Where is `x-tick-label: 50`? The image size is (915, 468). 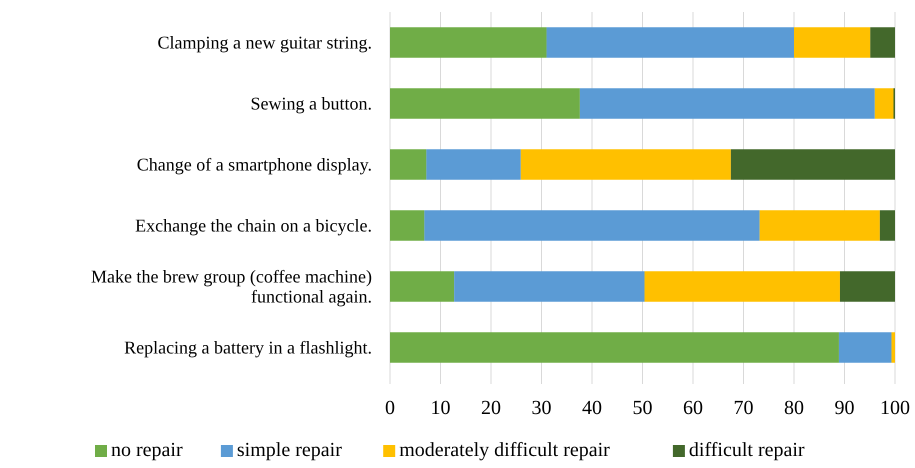 x-tick-label: 50 is located at coordinates (642, 408).